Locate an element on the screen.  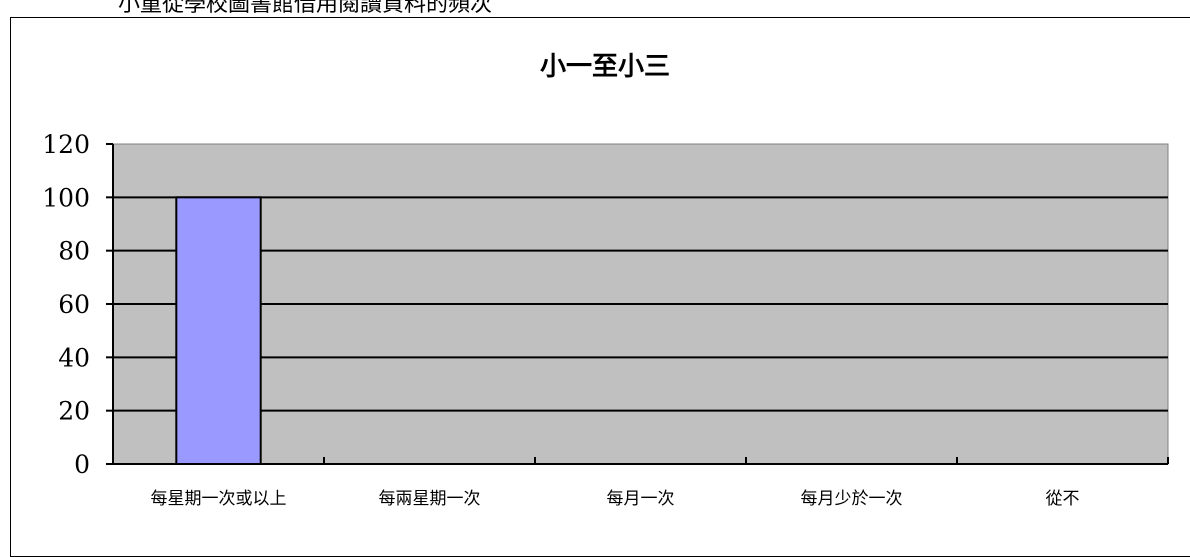
x-axis-ticks: 每星期一次或以上 每兩星期一次 每月一次 每月少於一次 從不 is located at coordinates (640, 483).